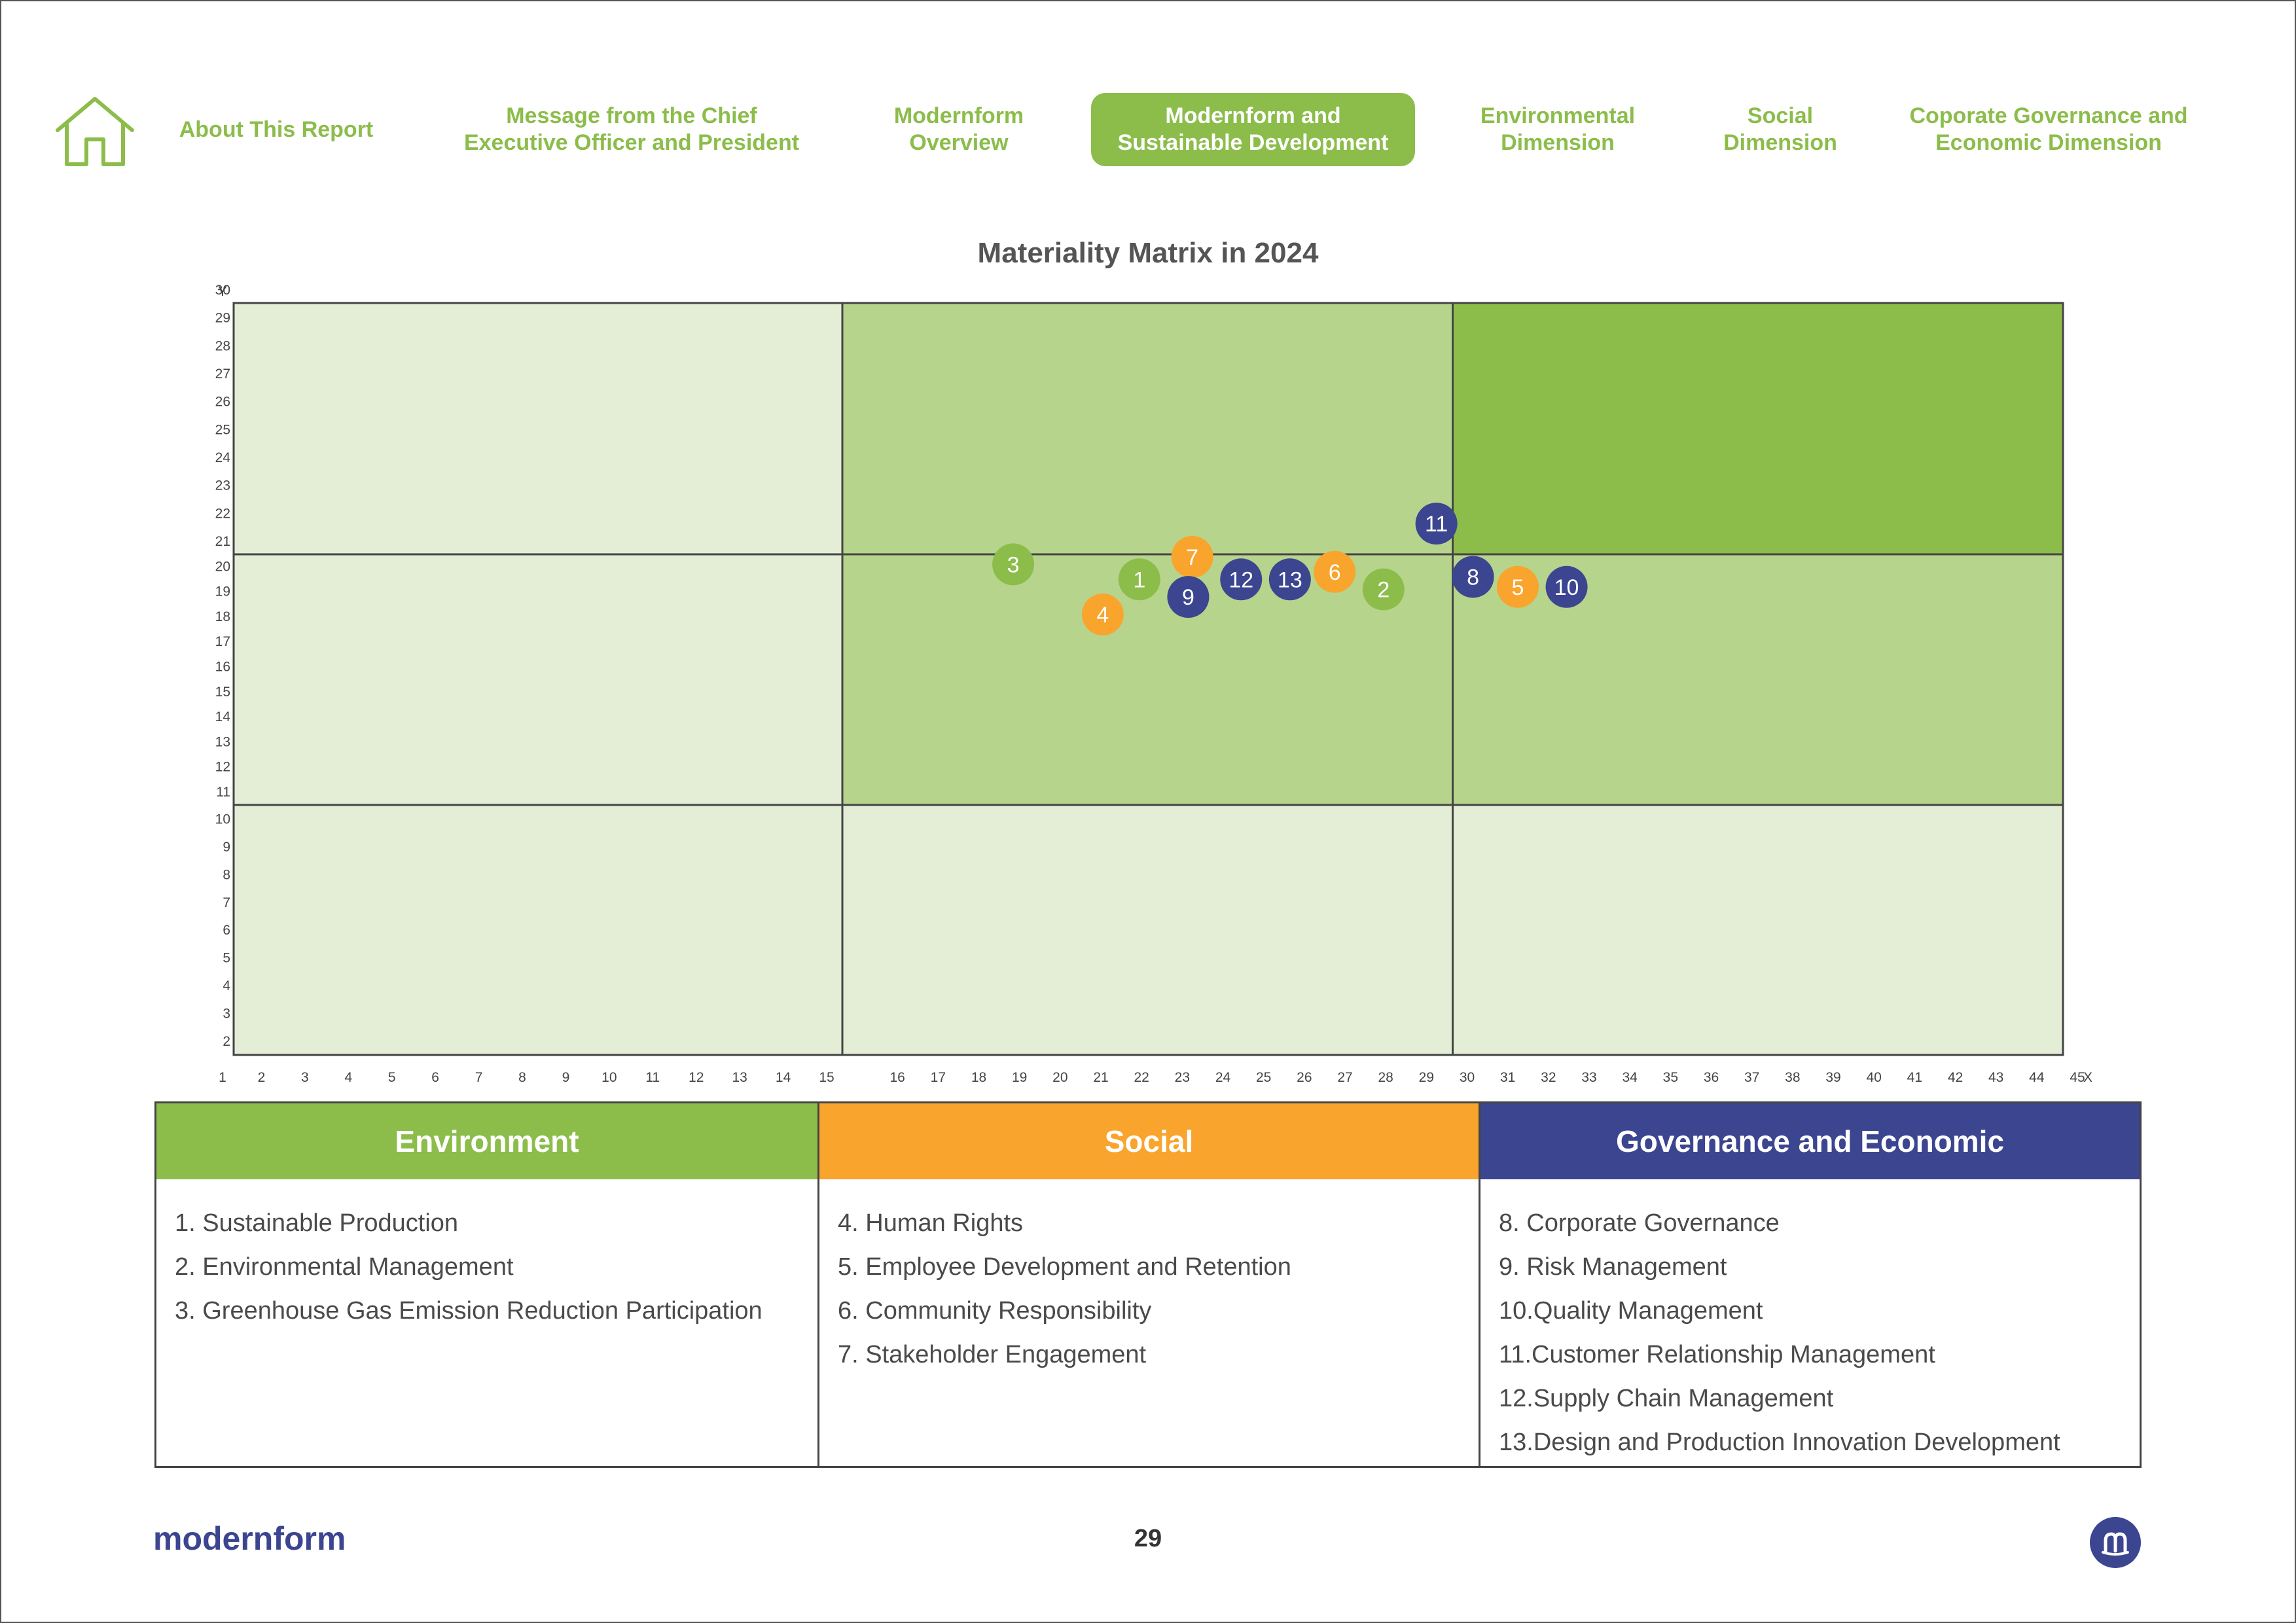 The height and width of the screenshot is (1623, 2296). What do you see at coordinates (1141, 1077) in the screenshot?
I see `x-tick-label: 22` at bounding box center [1141, 1077].